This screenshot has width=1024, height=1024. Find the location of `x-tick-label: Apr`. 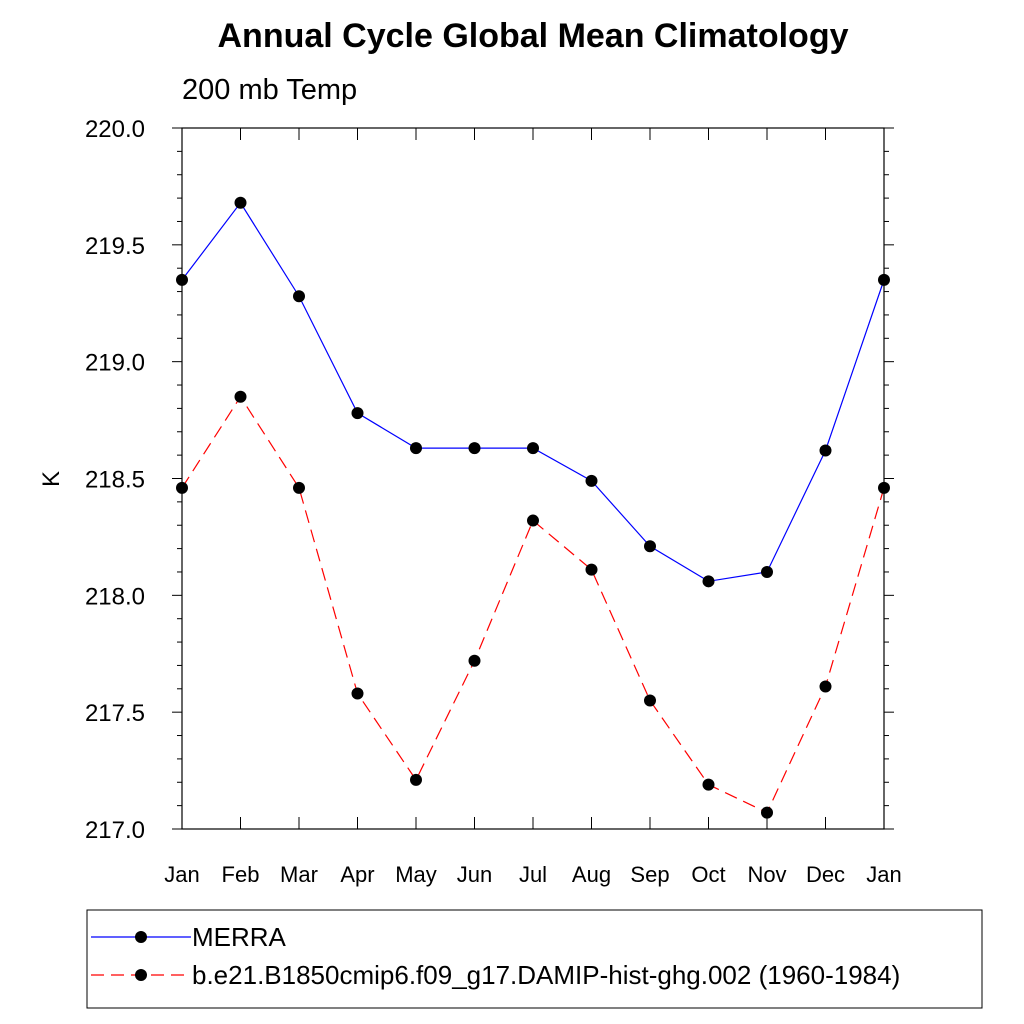

x-tick-label: Apr is located at coordinates (357, 874).